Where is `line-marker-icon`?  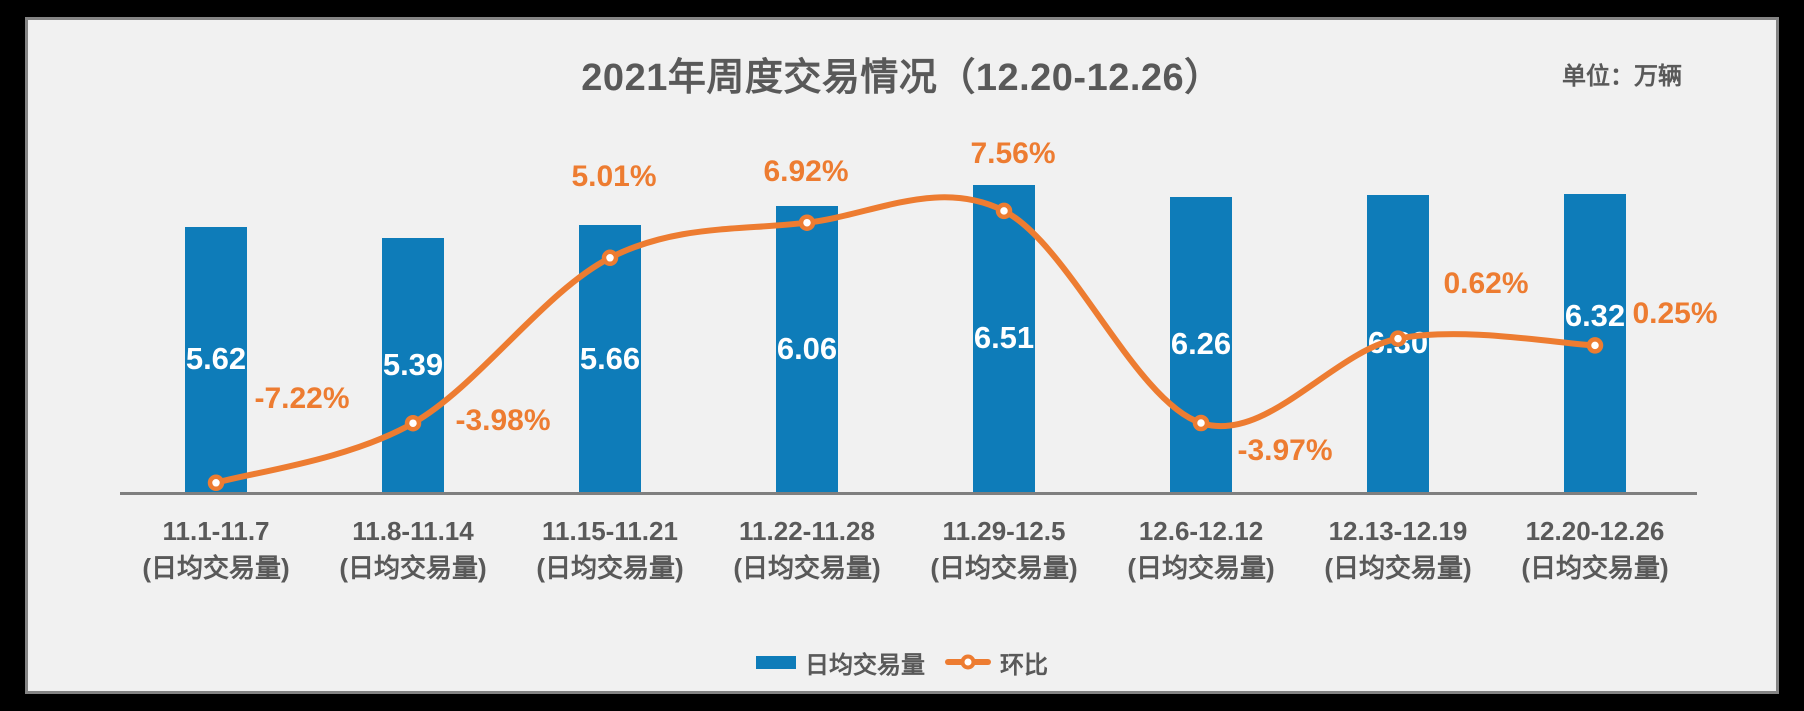
line-marker-icon is located at coordinates (968, 662).